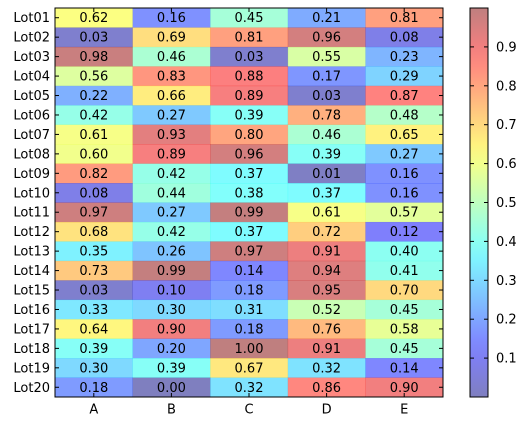  I want to click on cell-label: 0.80, so click(249, 135).